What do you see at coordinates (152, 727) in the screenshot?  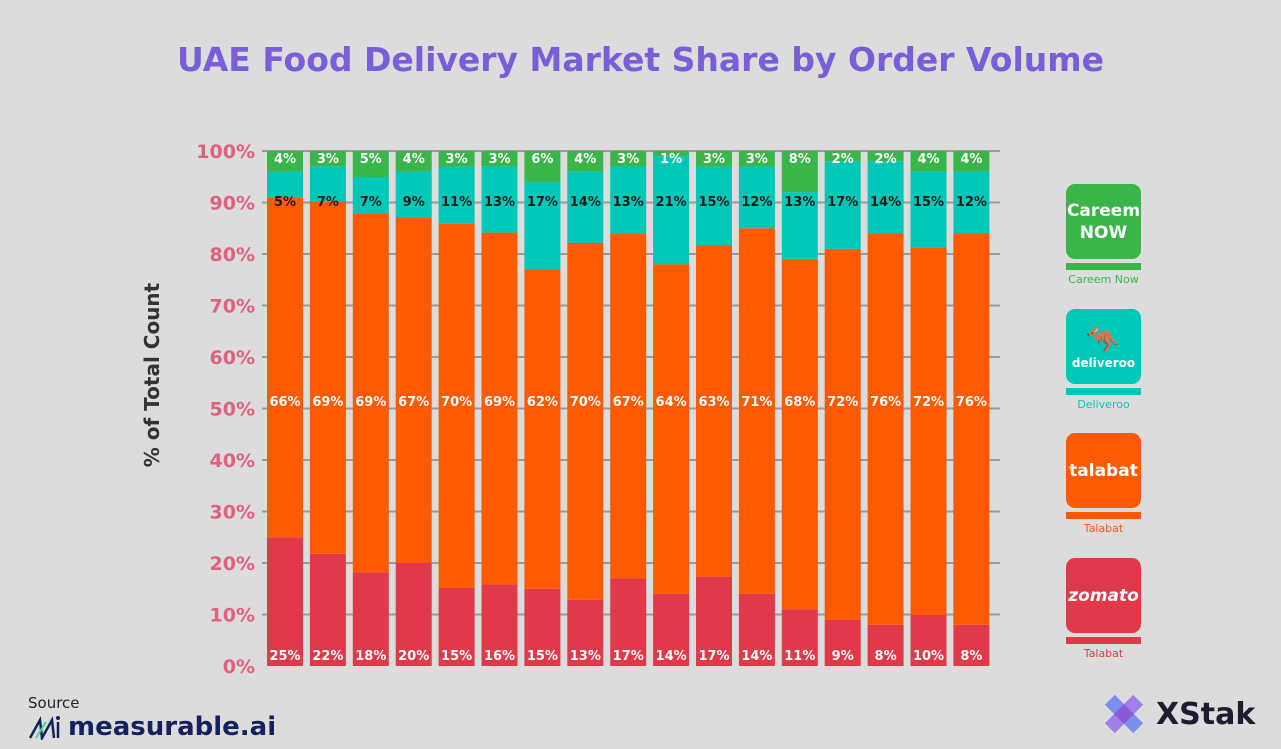 I see `measurable-ai-logo: measurable.ai` at bounding box center [152, 727].